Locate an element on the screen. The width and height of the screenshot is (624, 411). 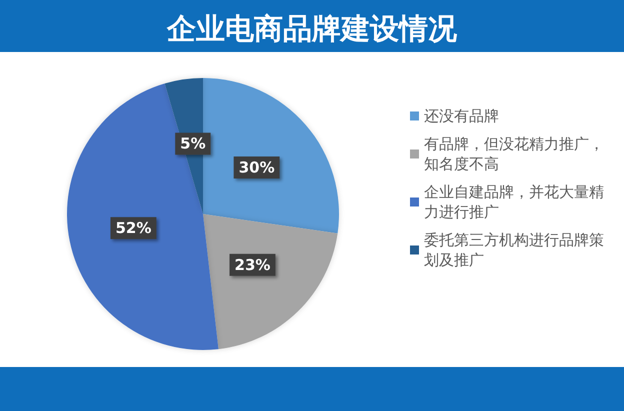
data-label: 52% is located at coordinates (133, 228).